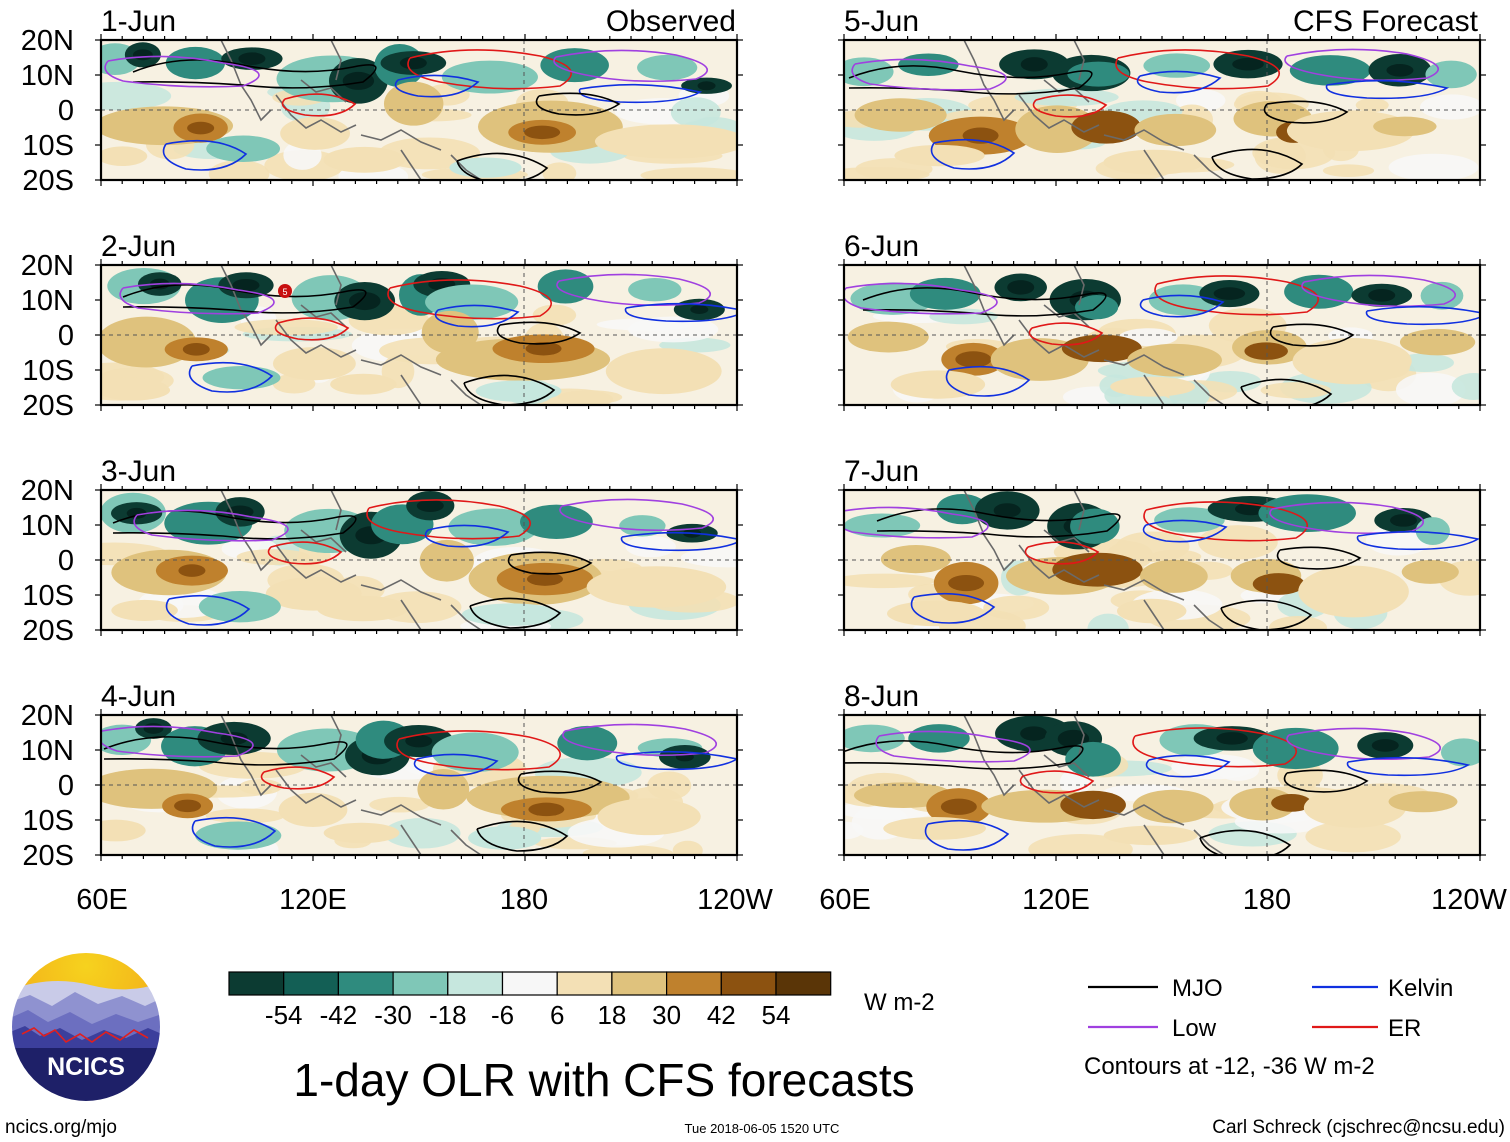 The height and width of the screenshot is (1142, 1510). I want to click on forecast-header: CFS Forecast, so click(1386, 21).